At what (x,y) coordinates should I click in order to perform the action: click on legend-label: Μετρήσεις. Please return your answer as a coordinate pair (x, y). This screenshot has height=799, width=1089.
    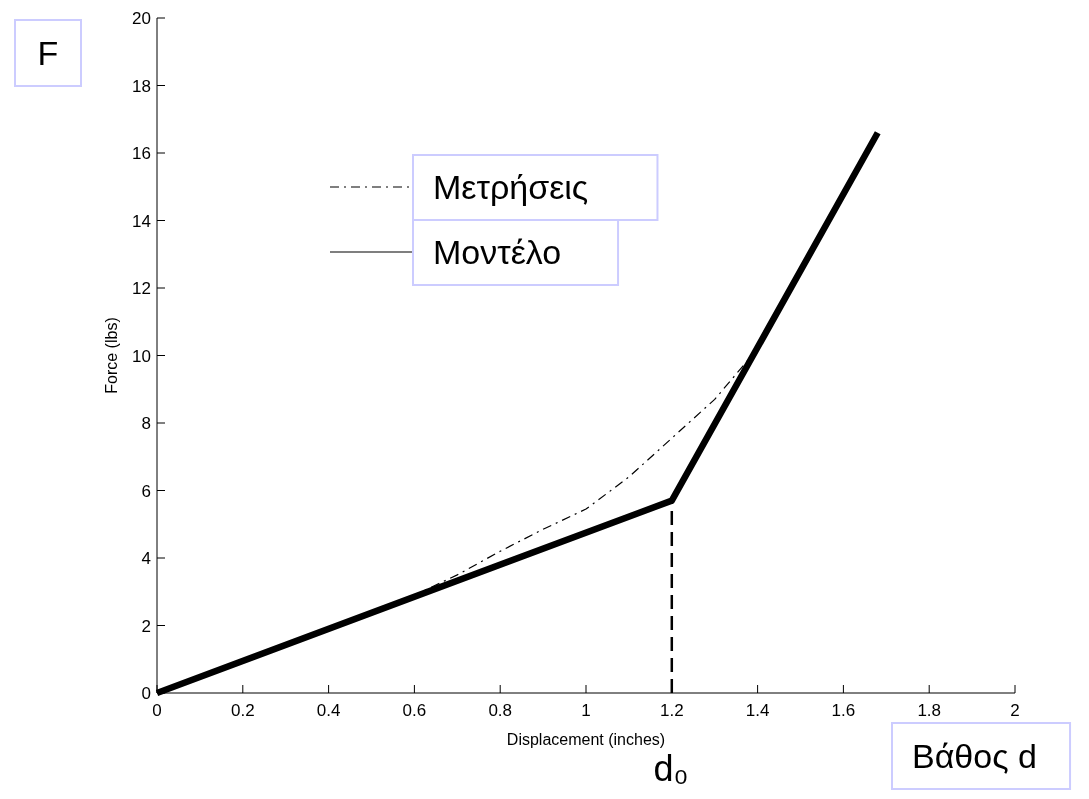
    Looking at the image, I should click on (511, 187).